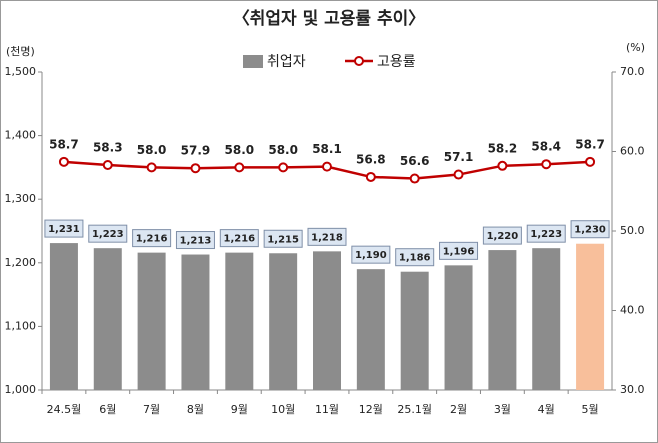 The image size is (658, 443). Describe the element at coordinates (239, 409) in the screenshot. I see `x-tick-label: 9월` at that location.